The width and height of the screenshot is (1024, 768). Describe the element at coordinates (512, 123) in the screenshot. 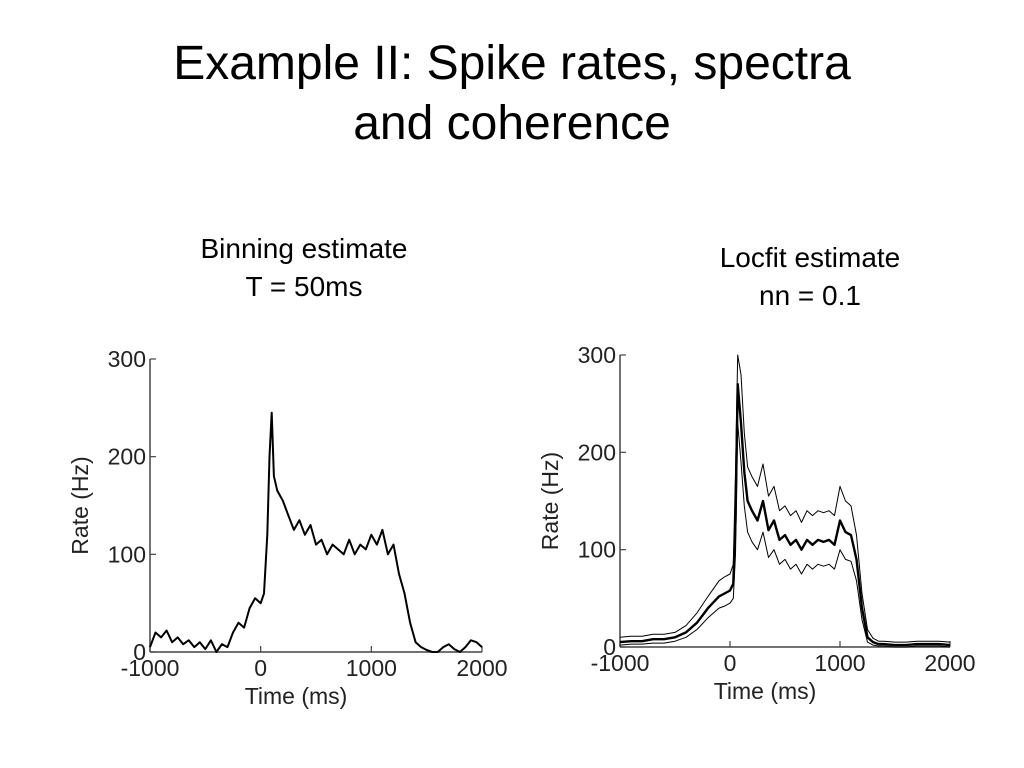

I see `slide-title-line2: and coherence` at that location.